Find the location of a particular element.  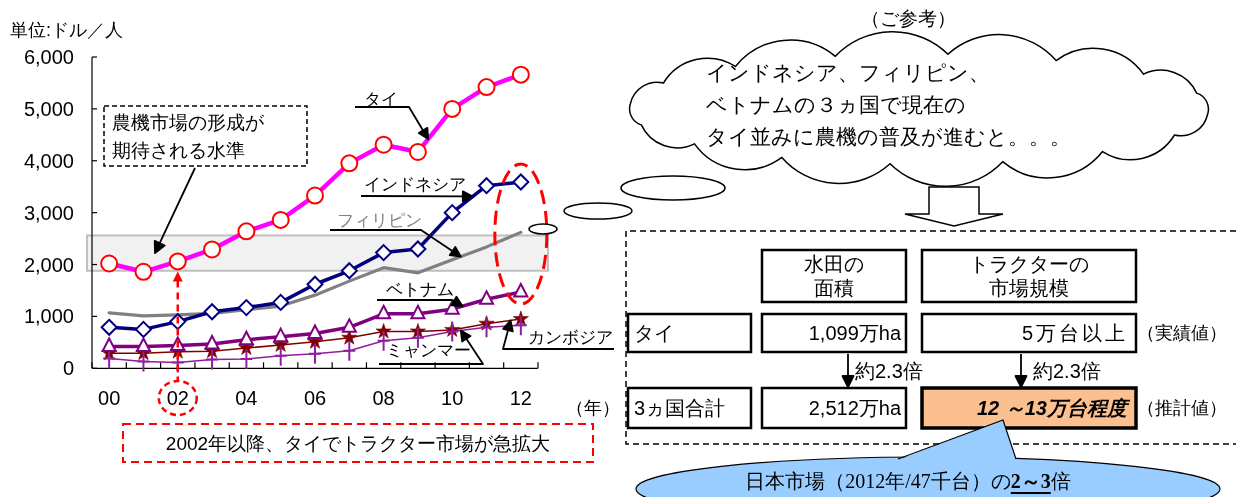

x-axis-title: （年） is located at coordinates (593, 408).